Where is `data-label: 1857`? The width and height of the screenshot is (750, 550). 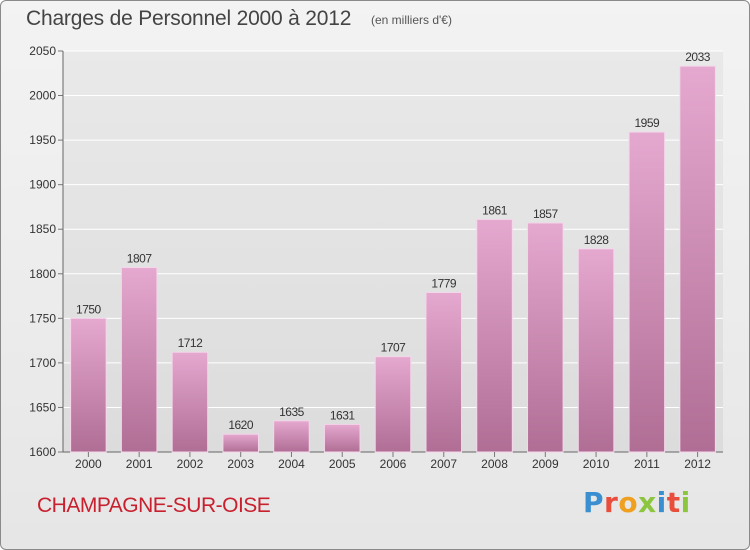 data-label: 1857 is located at coordinates (546, 214).